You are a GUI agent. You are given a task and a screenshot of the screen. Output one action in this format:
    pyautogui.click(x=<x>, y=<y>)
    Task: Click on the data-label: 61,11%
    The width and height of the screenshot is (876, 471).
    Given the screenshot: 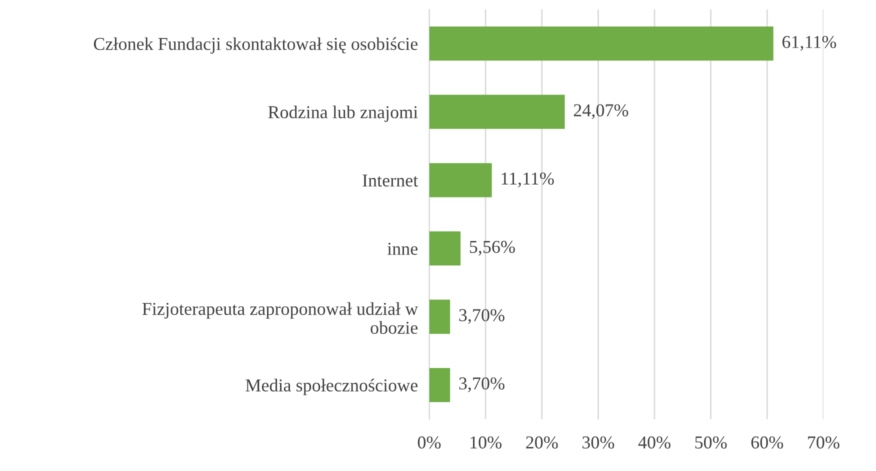 What is the action you would take?
    pyautogui.click(x=809, y=43)
    